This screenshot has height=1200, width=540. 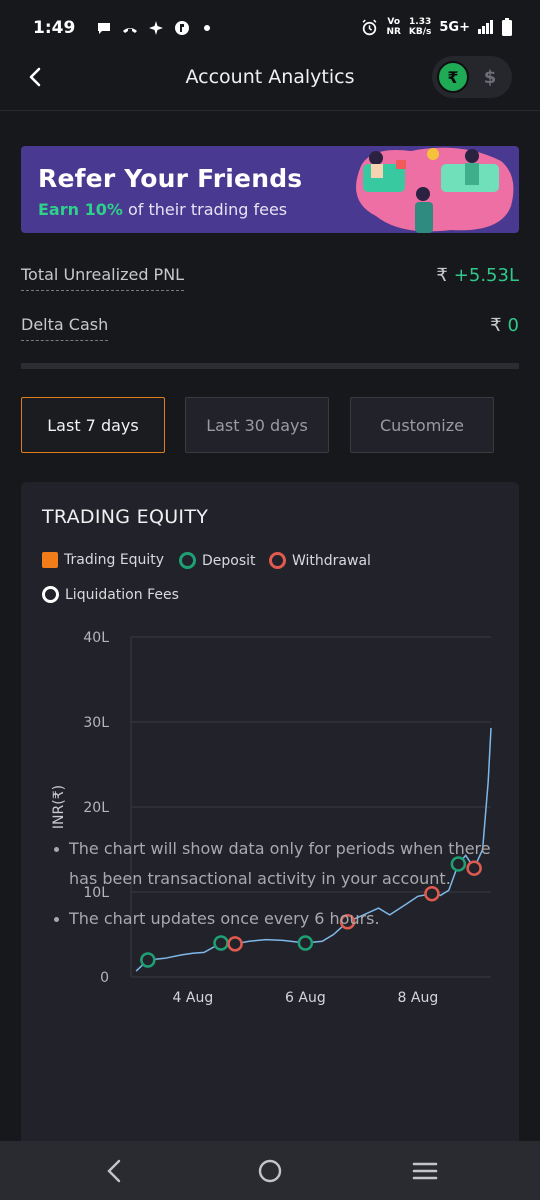 I want to click on volte-top-label: Vo, so click(x=393, y=22).